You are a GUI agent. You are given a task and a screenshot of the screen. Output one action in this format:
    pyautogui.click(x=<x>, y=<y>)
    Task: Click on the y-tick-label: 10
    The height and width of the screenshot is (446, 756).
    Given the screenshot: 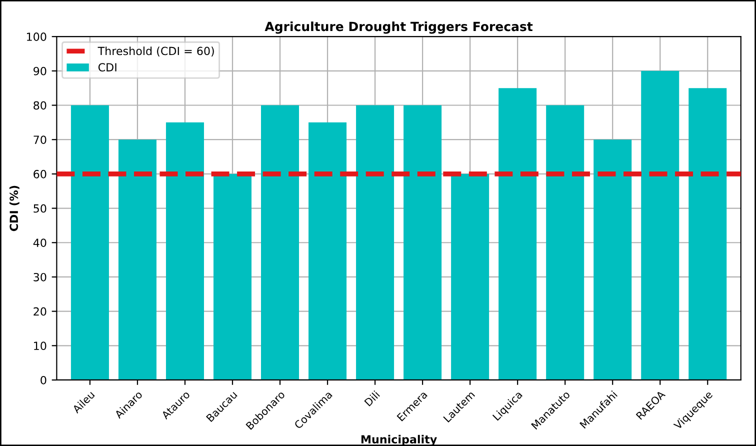 What is the action you would take?
    pyautogui.click(x=40, y=346)
    